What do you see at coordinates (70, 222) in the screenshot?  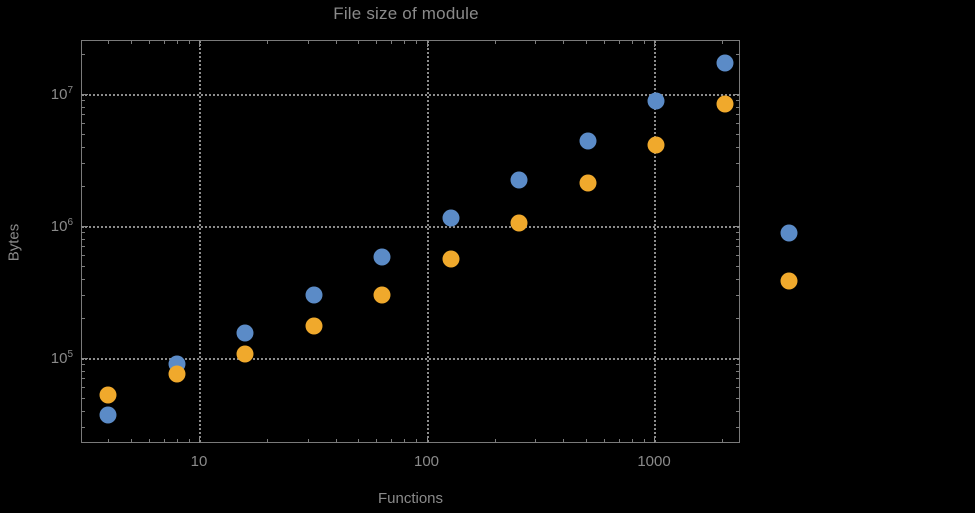 I see `y-tick-label-exponent: 6` at bounding box center [70, 222].